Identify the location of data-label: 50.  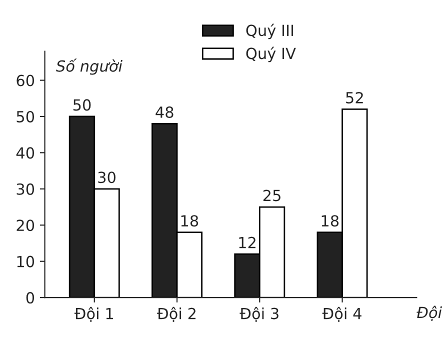
(82, 105).